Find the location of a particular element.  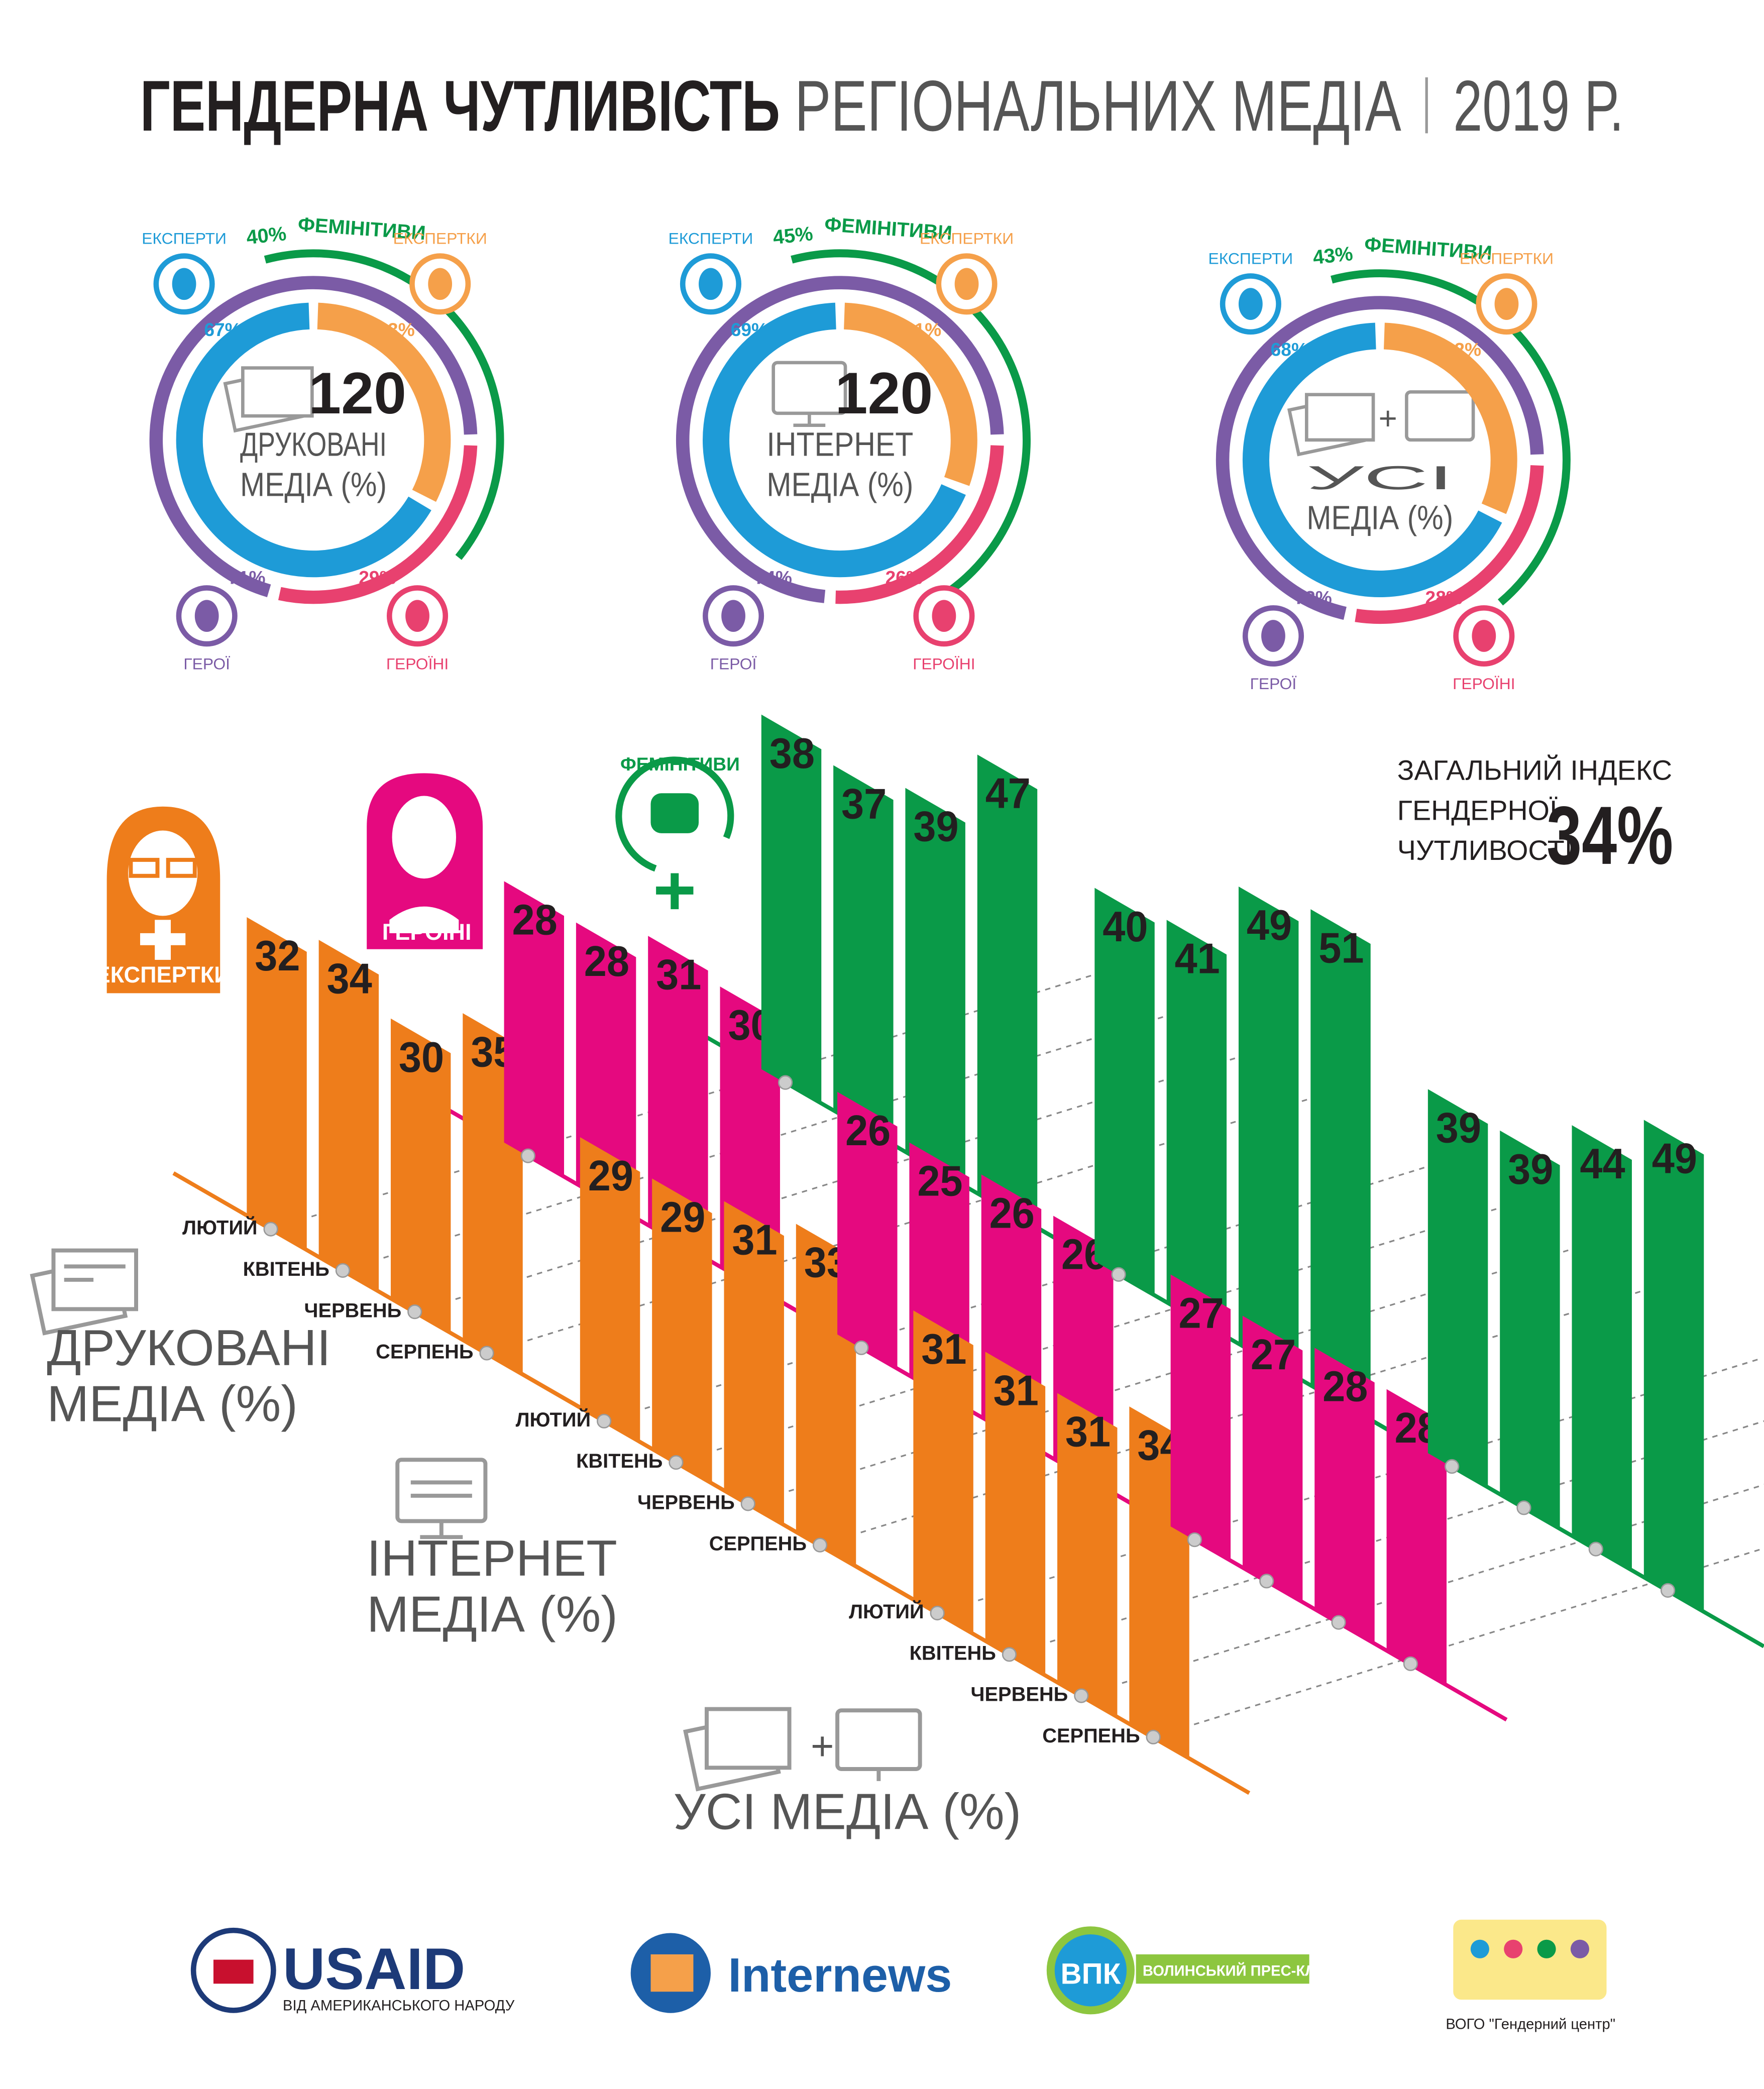

donut-value-label: 72% is located at coordinates (1313, 597).